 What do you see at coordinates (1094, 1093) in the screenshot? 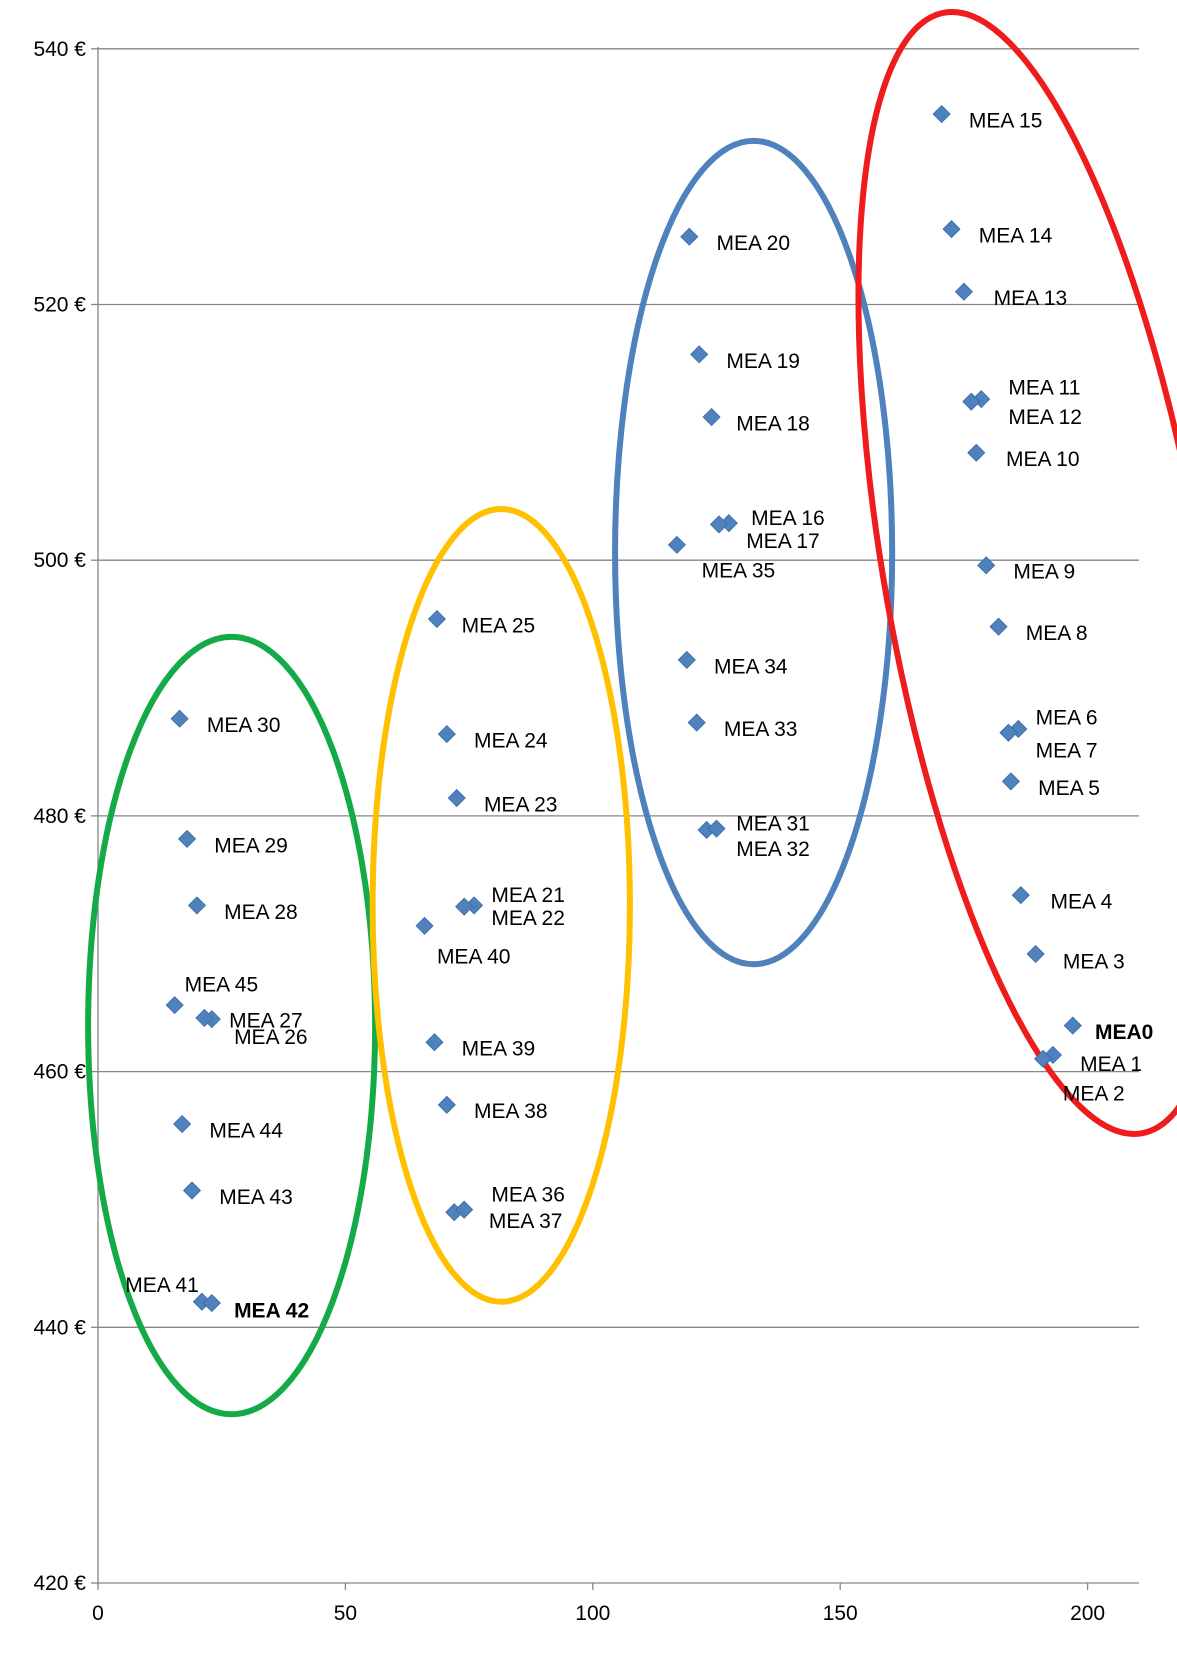
I see `point-label: MEA 2` at bounding box center [1094, 1093].